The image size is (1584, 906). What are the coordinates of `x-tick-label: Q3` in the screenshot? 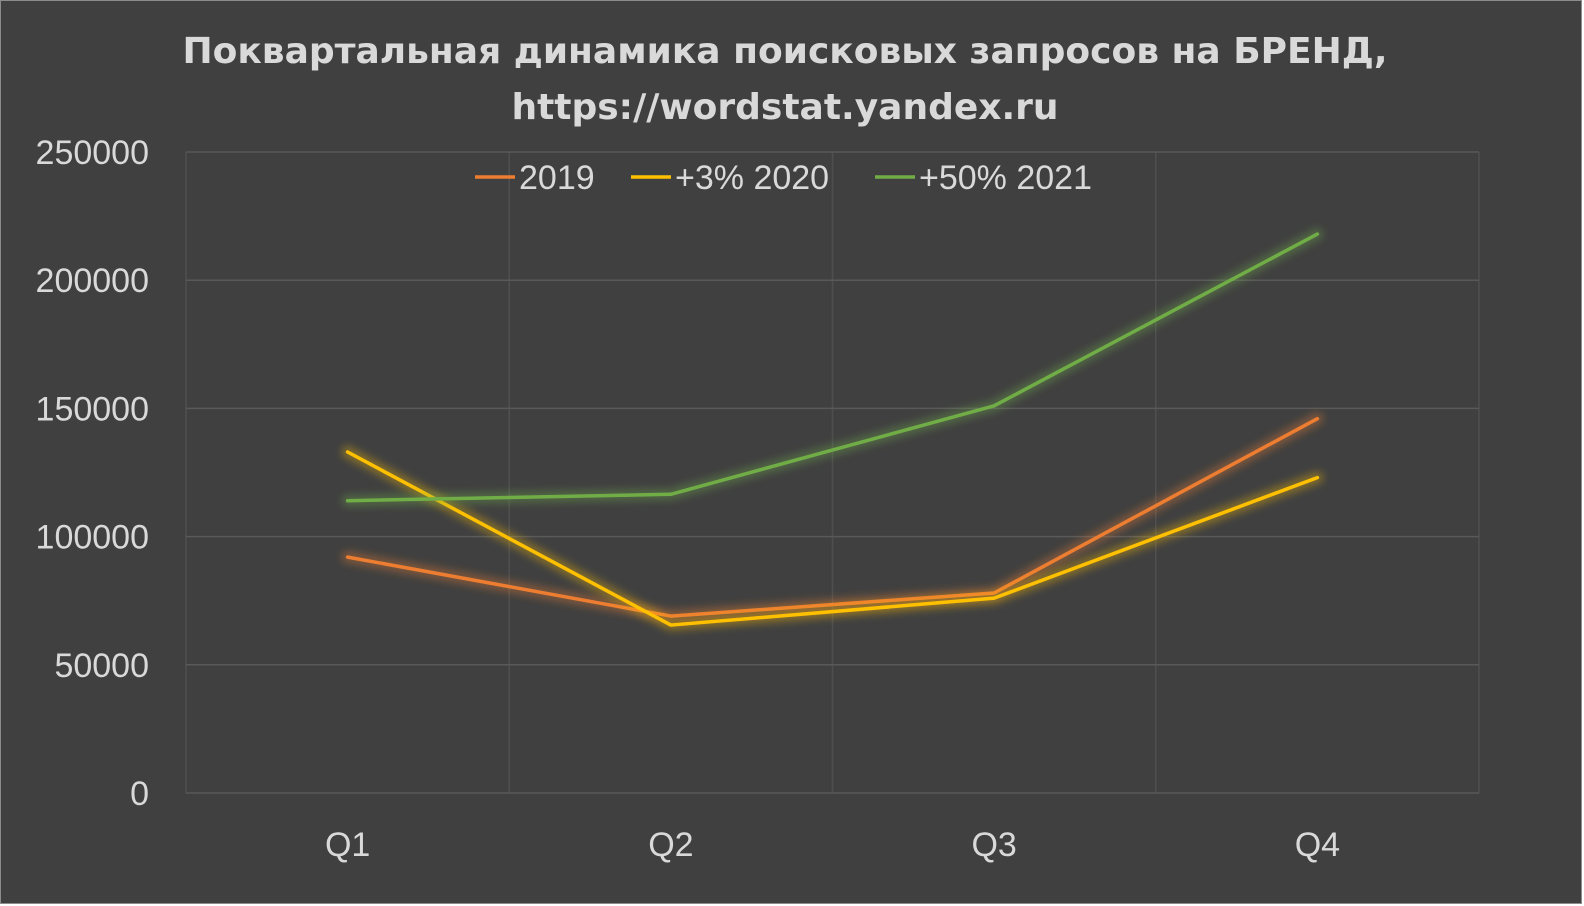 It's located at (993, 845).